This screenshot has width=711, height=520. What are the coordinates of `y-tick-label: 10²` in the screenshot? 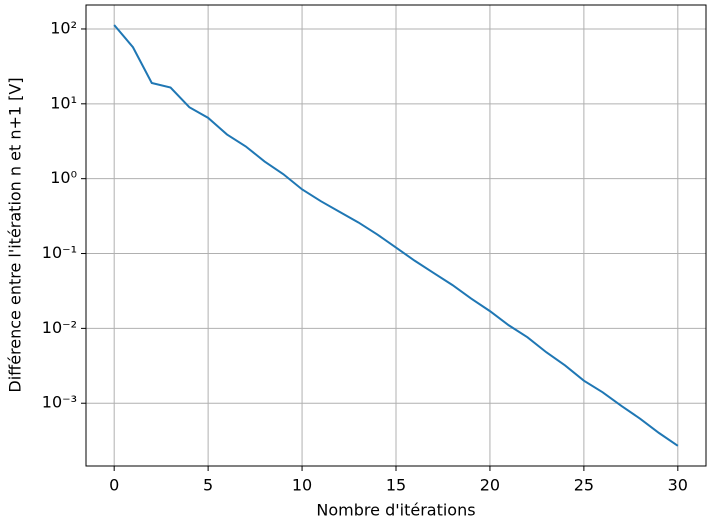 It's located at (63, 27).